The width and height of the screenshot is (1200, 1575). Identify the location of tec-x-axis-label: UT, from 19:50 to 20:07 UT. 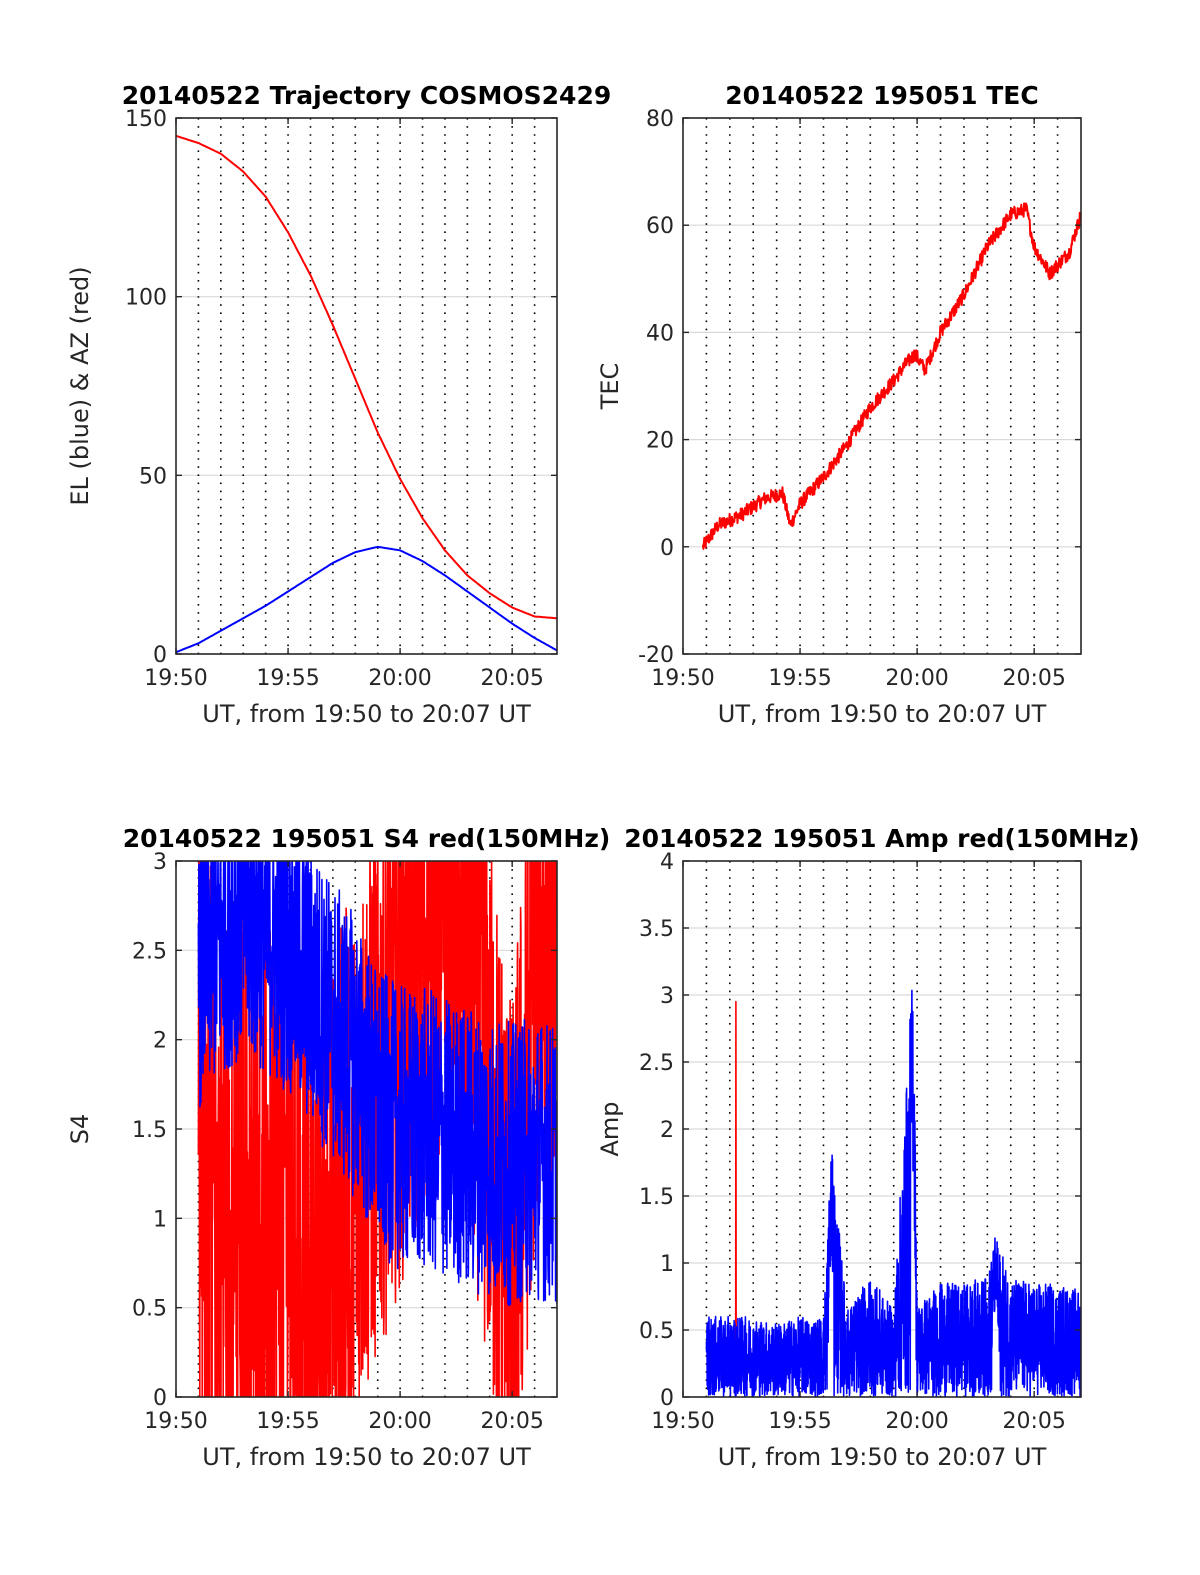
(882, 714).